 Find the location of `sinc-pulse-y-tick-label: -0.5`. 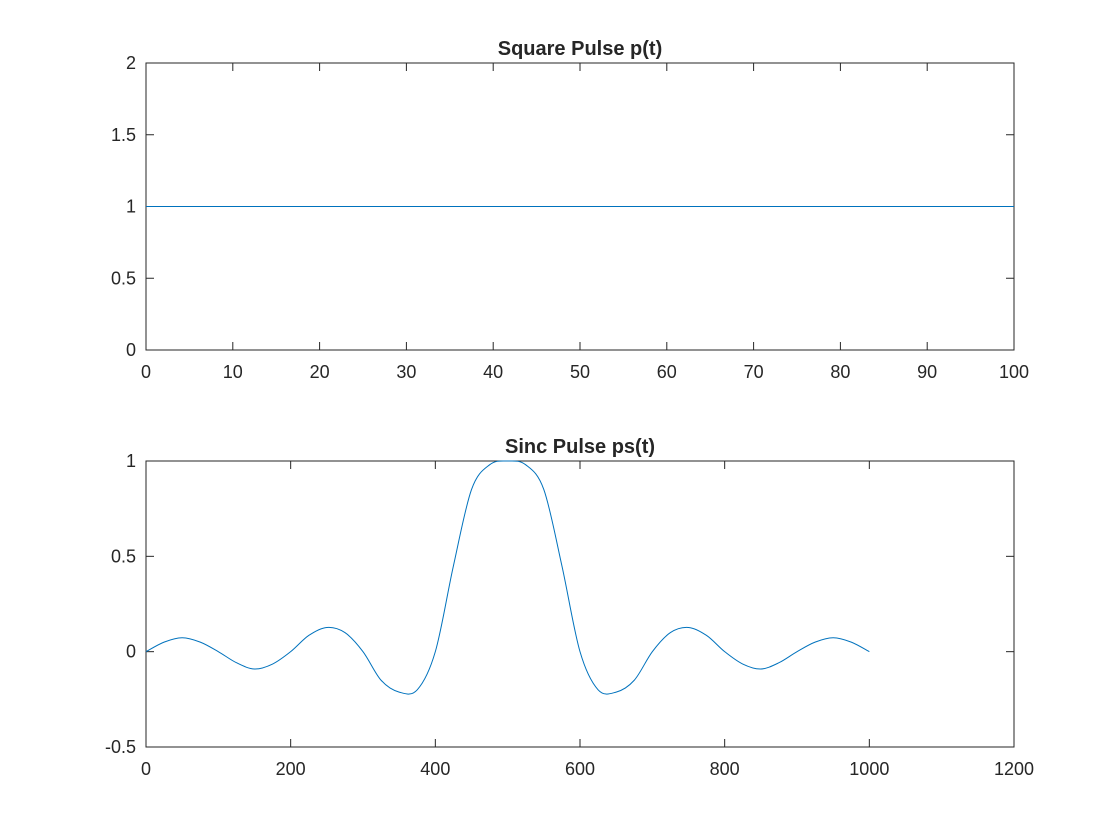

sinc-pulse-y-tick-label: -0.5 is located at coordinates (120, 747).